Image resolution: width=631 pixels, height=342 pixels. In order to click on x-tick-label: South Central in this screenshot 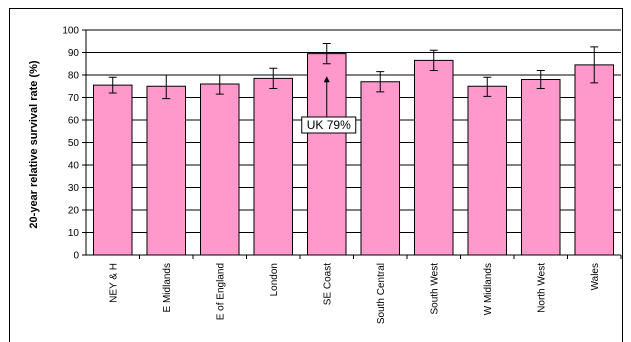, I will do `click(381, 293)`.